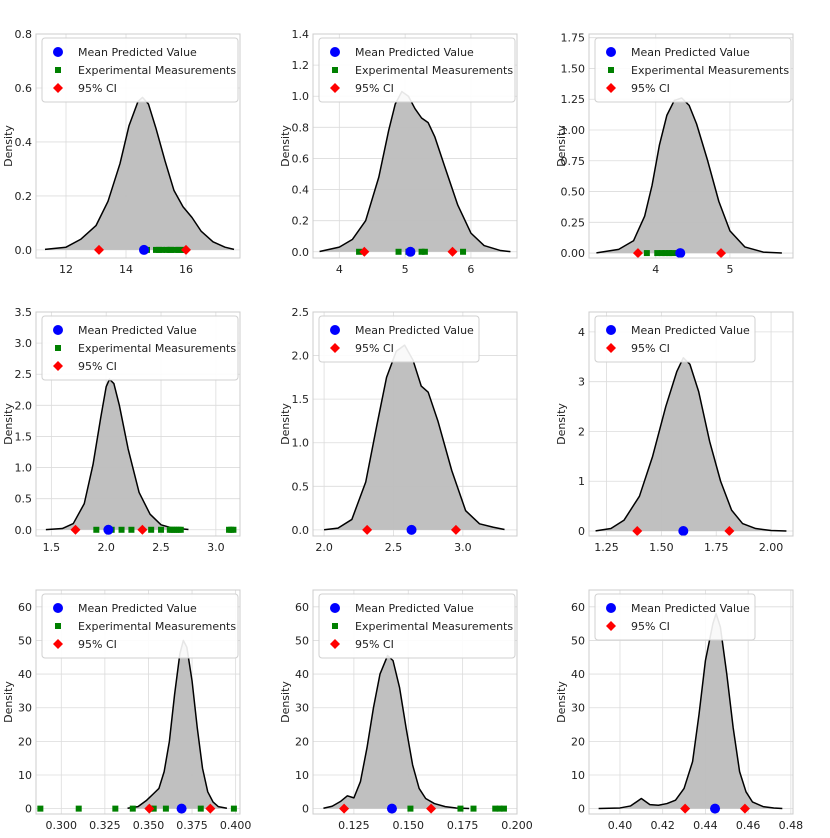  Describe the element at coordinates (578, 775) in the screenshot. I see `y-tick-label: 10` at that location.